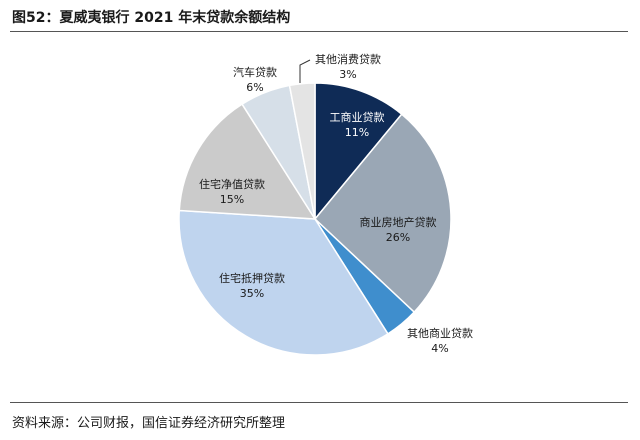  What do you see at coordinates (255, 72) in the screenshot?
I see `slice-label: 汽车贷款` at bounding box center [255, 72].